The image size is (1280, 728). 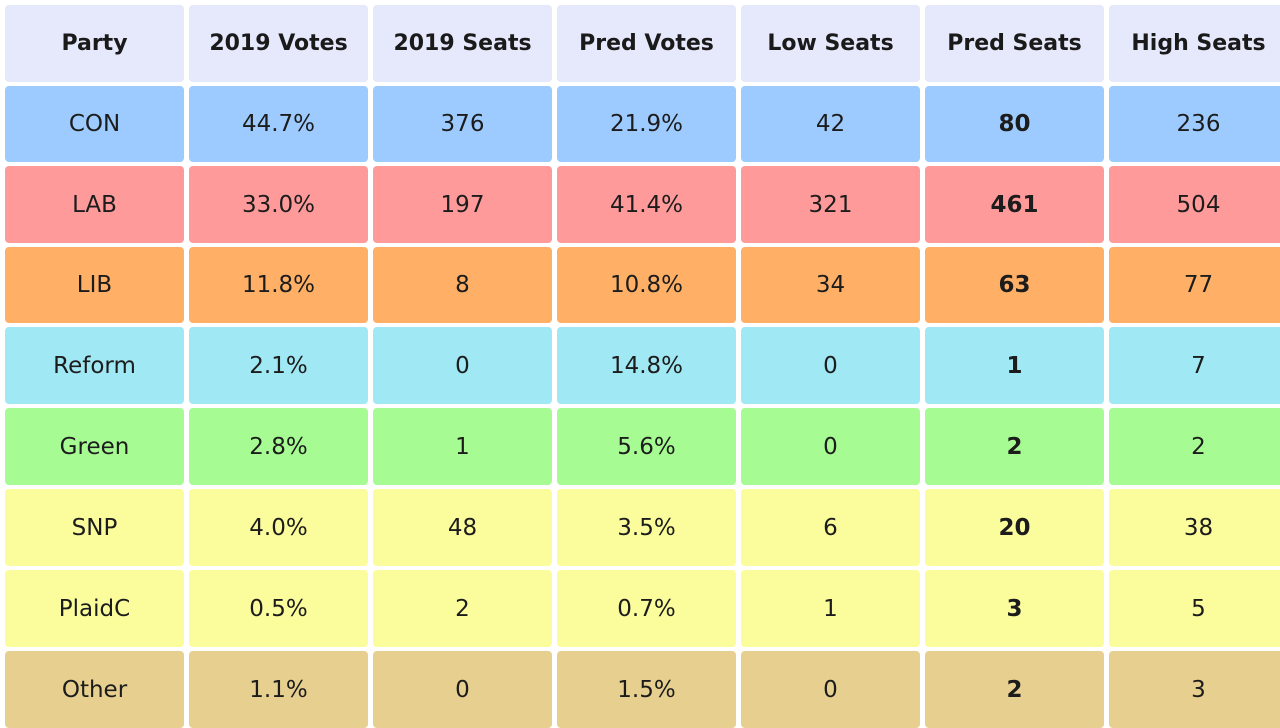 What do you see at coordinates (1014, 124) in the screenshot?
I see `cell-con-pred-seats: 80` at bounding box center [1014, 124].